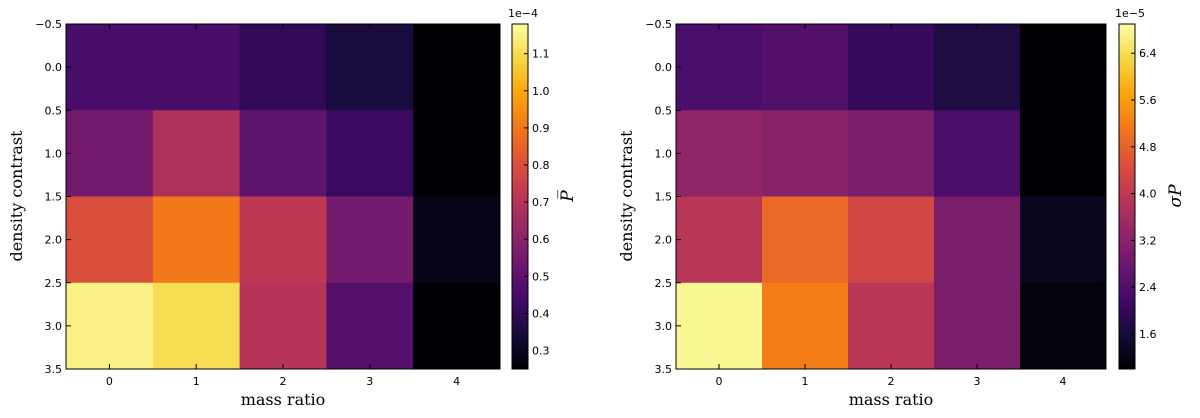  I want to click on colorbar-tick-label: 2.4, so click(1148, 287).